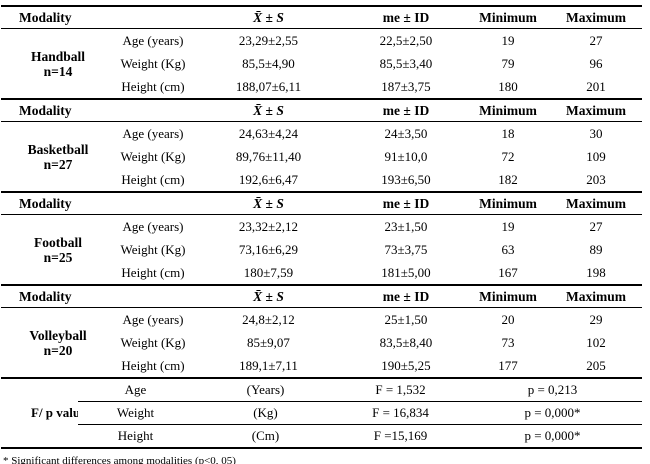  I want to click on cell-mean: 23,29±2,55, so click(268, 40).